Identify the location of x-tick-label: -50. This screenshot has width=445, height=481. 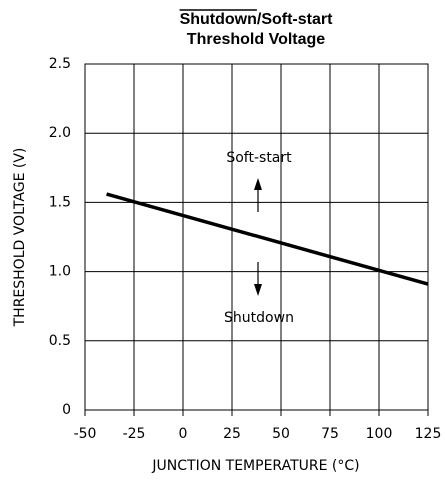
(85, 434).